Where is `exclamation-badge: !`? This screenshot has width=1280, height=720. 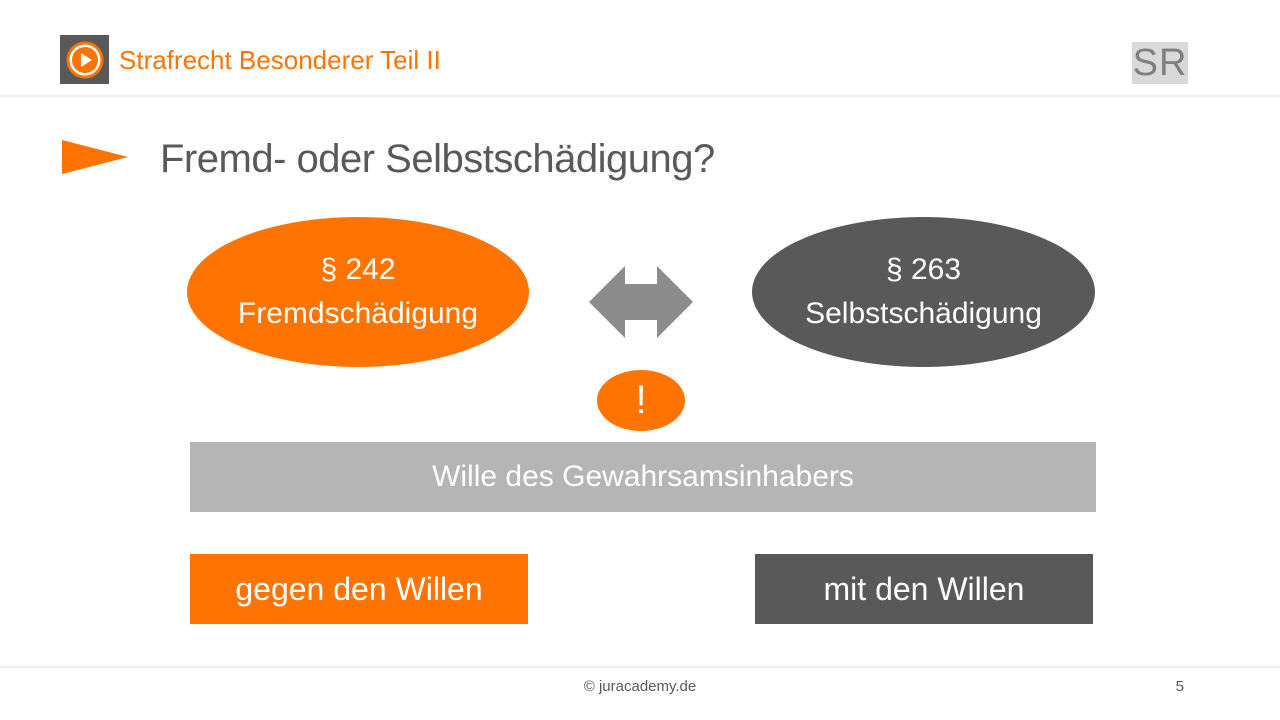 exclamation-badge: ! is located at coordinates (641, 400).